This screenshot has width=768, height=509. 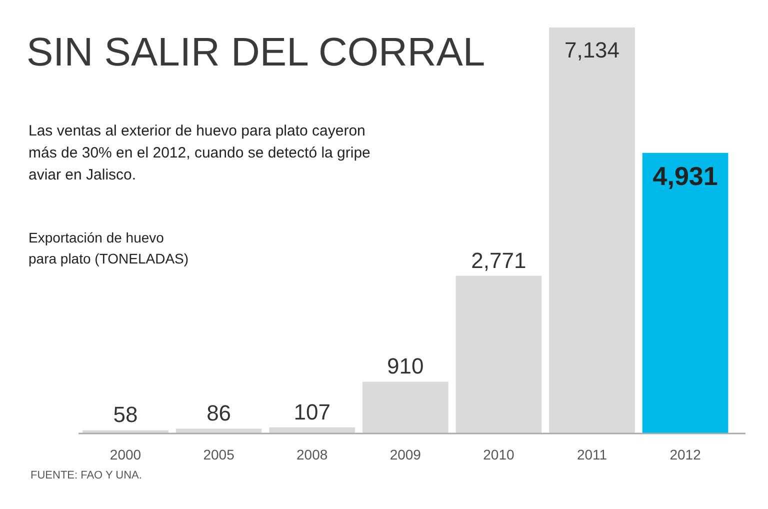 I want to click on text: Las ventas al exterior de huevo para plato cayeron más de 30% en el 2012, cuando se detectó la gripe aviar en Jalisco., so click(x=199, y=153).